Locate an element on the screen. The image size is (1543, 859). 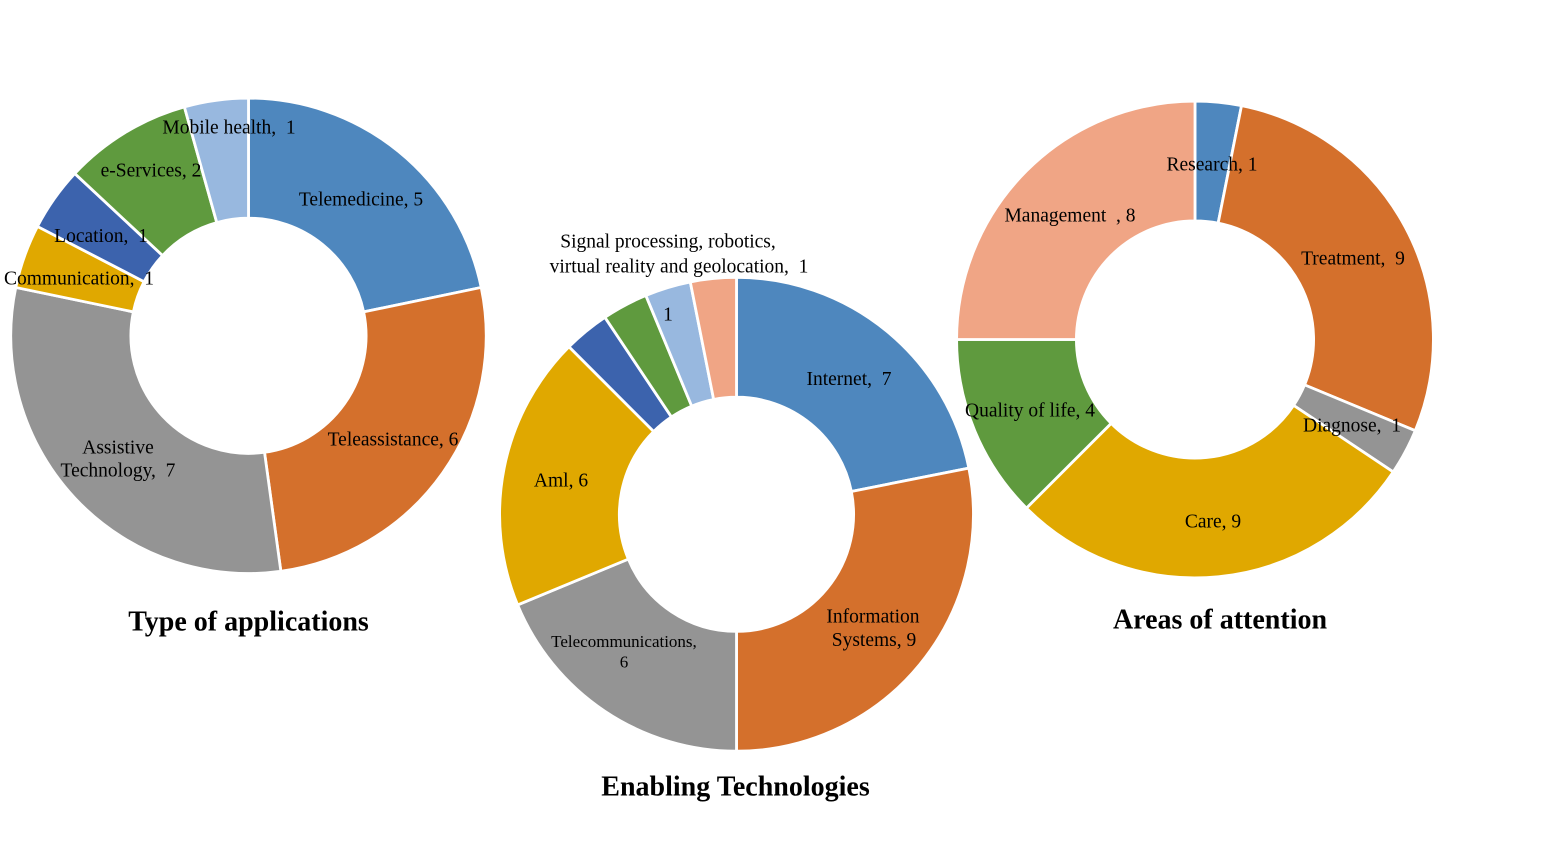
svg-text: Aml, 6 is located at coordinates (561, 480).